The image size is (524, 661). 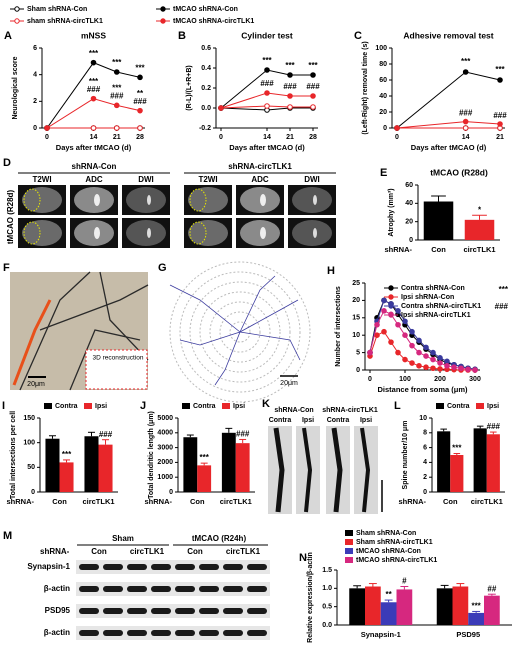 I want to click on row-label: Synapsin-1, so click(x=48, y=566).